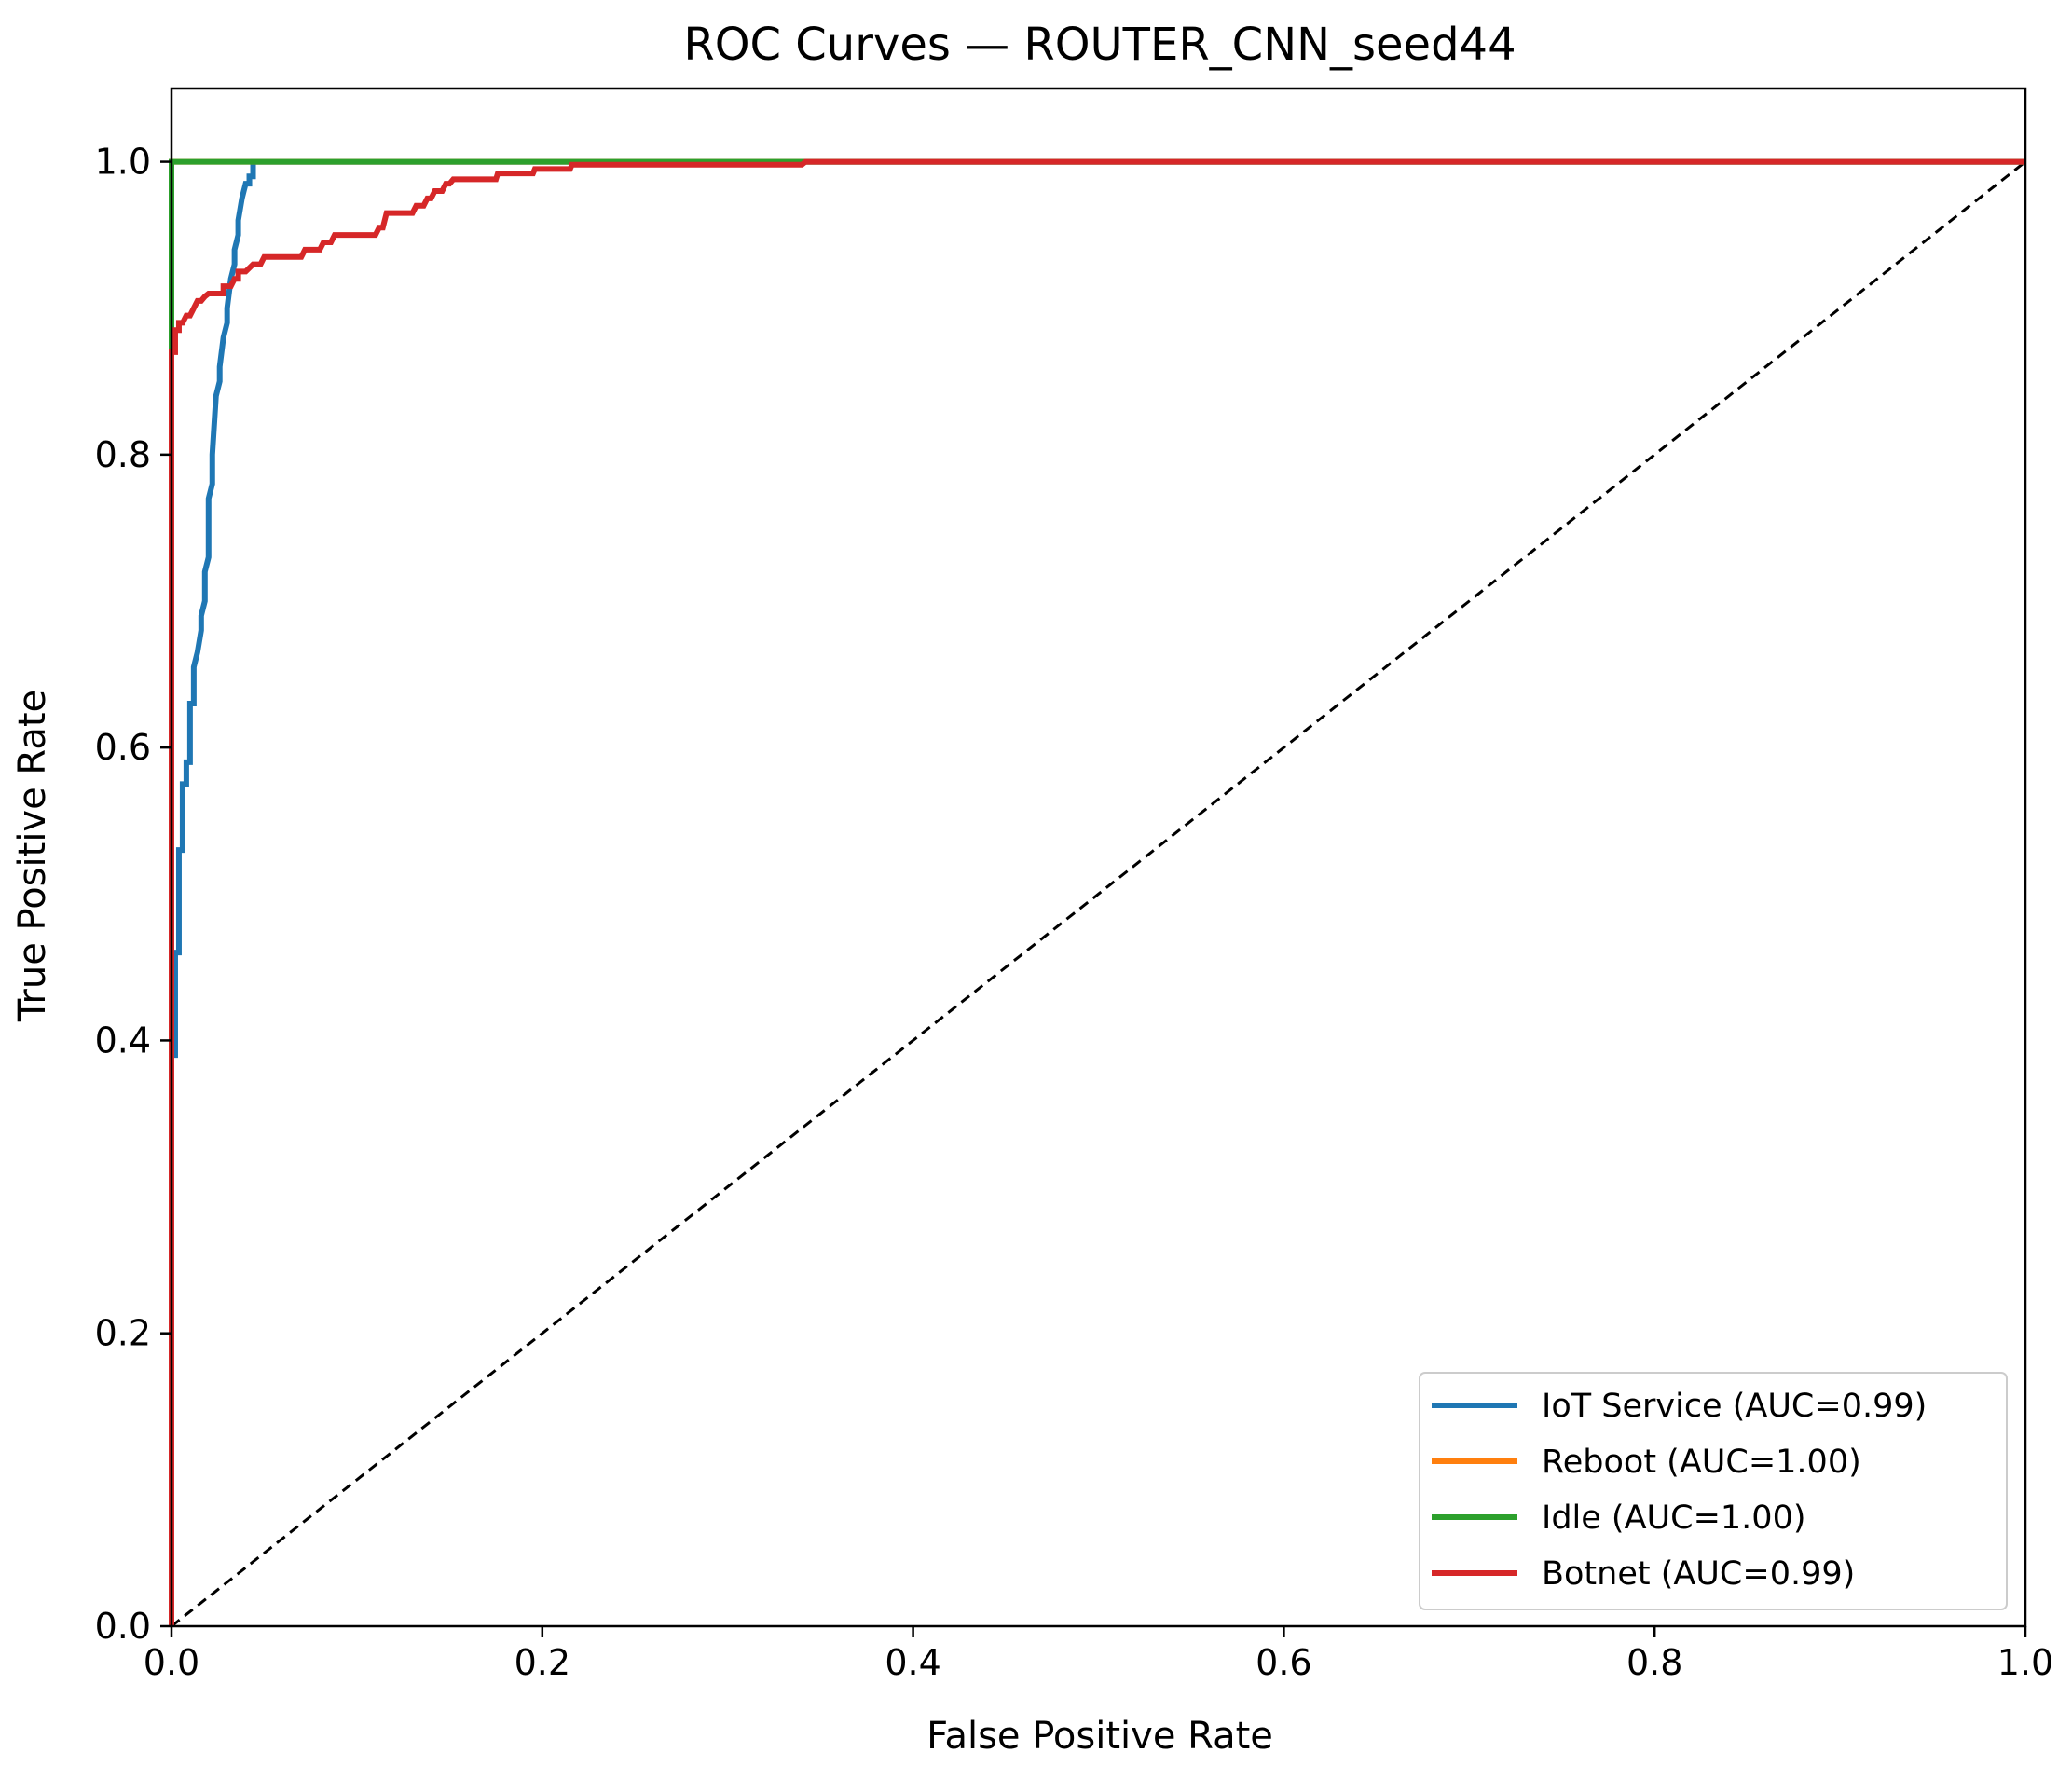 The image size is (2072, 1766). Describe the element at coordinates (1654, 1662) in the screenshot. I see `x-tick-label: 0.8` at that location.